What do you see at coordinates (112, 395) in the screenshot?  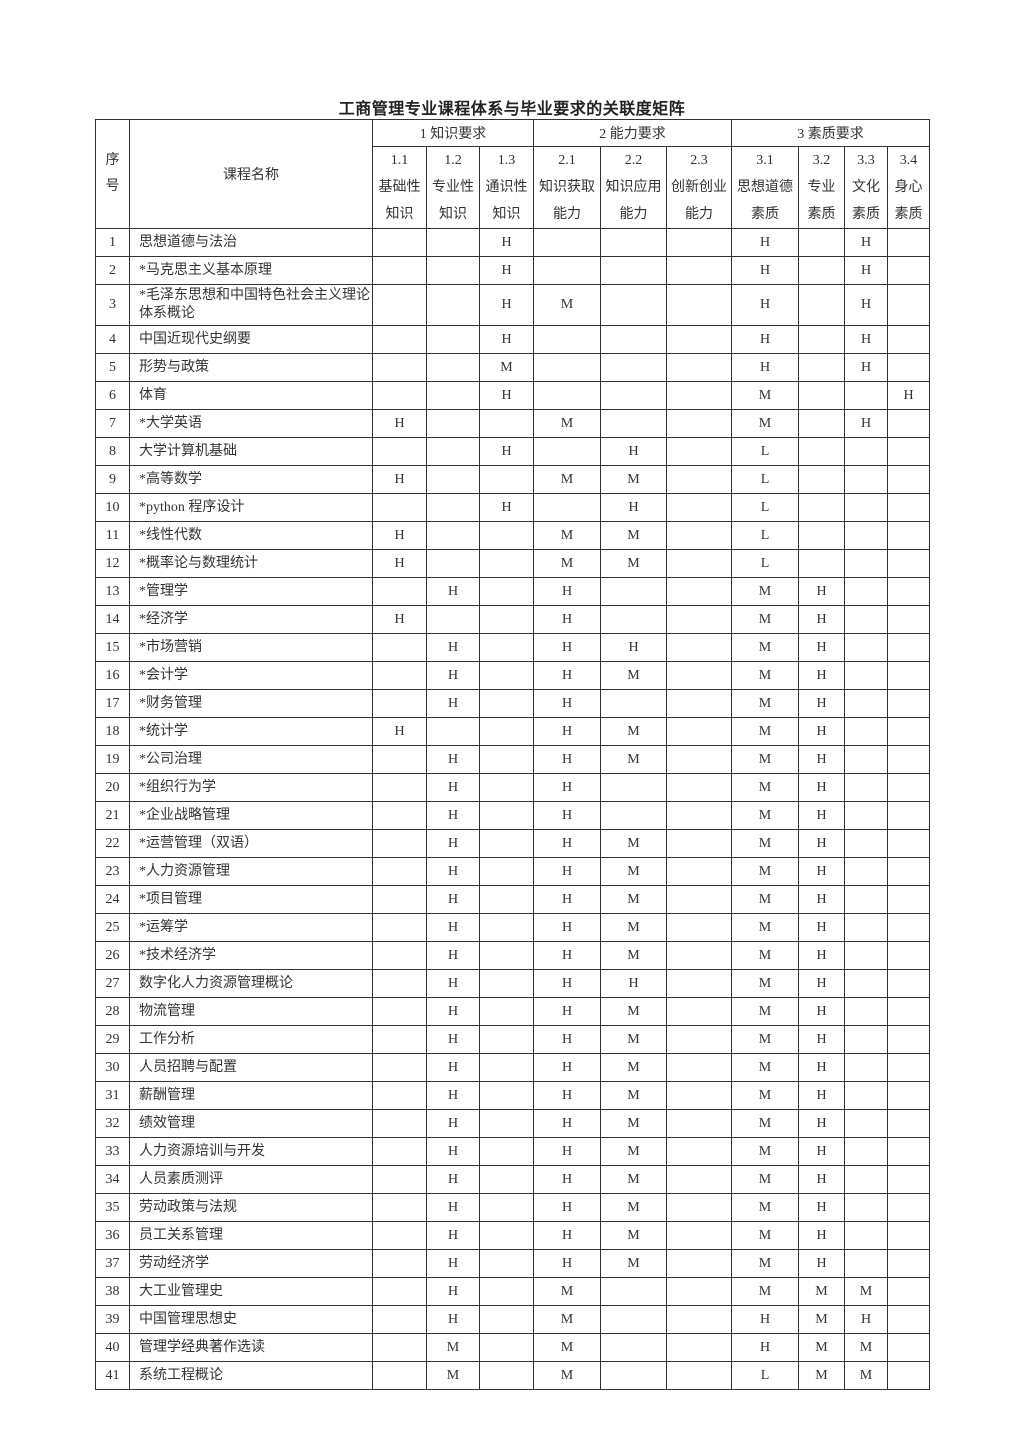 I see `row-seq: 6` at bounding box center [112, 395].